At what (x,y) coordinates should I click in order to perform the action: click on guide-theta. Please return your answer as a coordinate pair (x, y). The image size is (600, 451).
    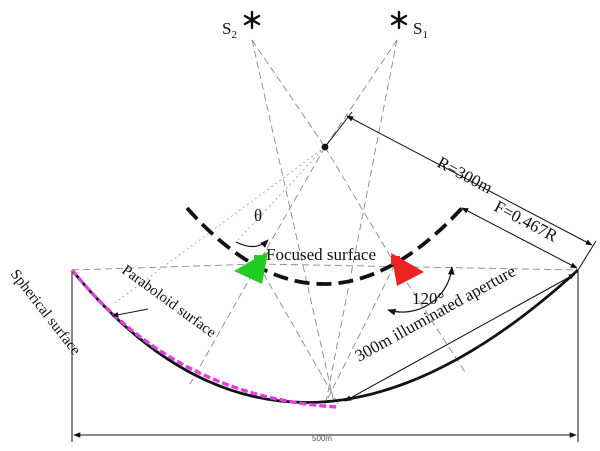
    Looking at the image, I should click on (280, 194).